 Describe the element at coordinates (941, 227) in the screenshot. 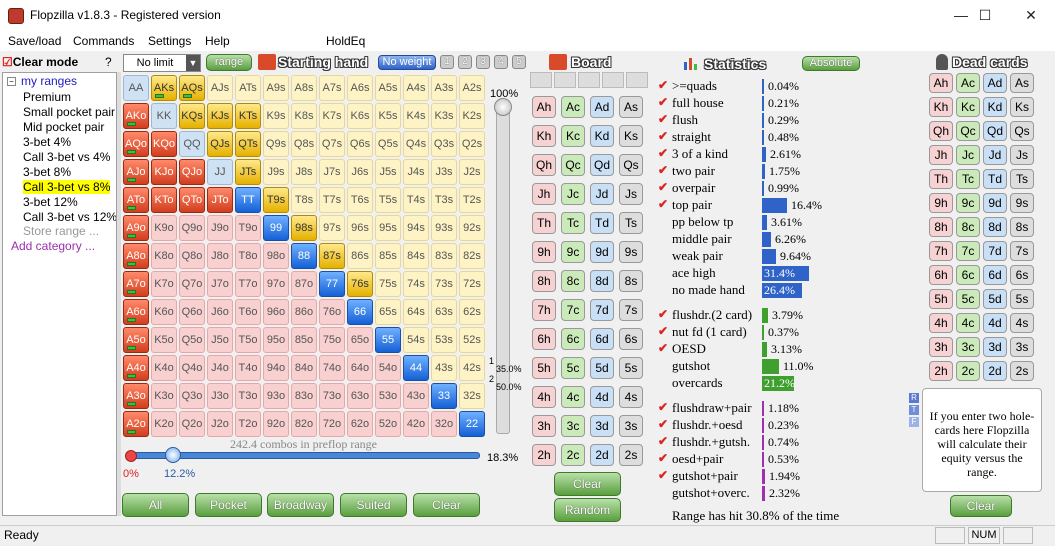

I see `dead-card: 8h` at that location.